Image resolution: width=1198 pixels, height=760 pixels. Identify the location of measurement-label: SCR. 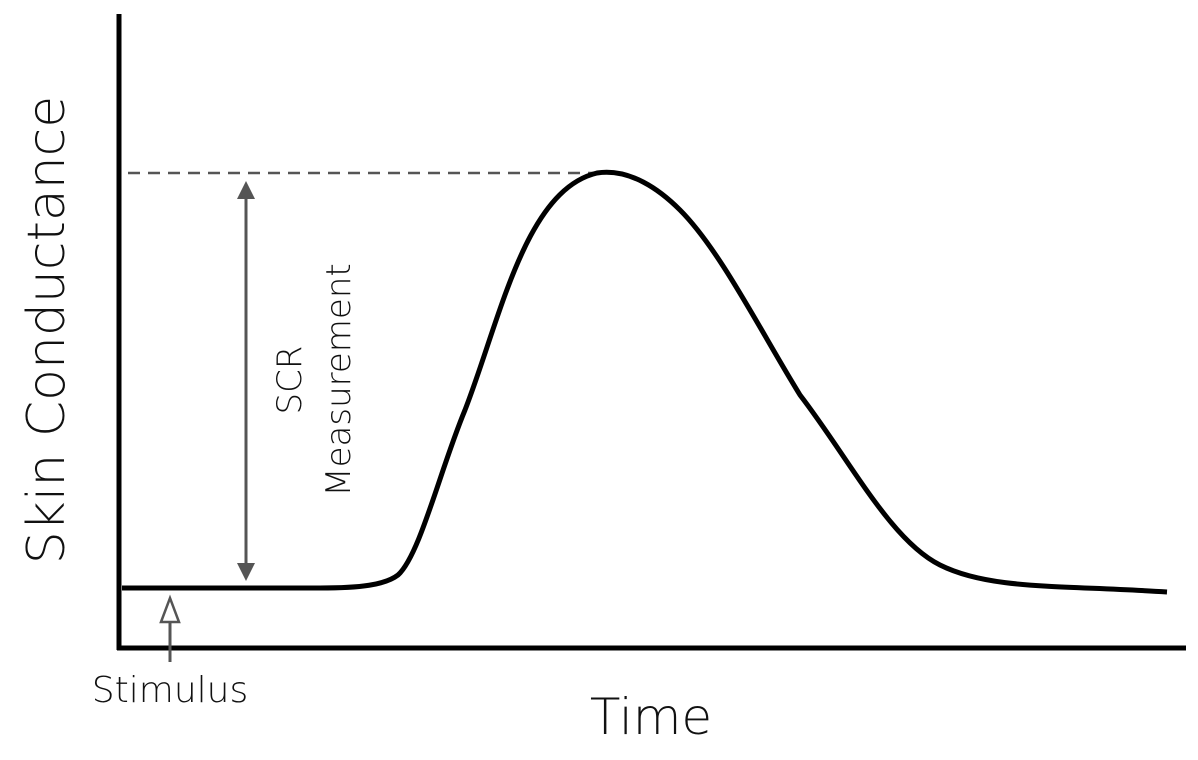
(290, 380).